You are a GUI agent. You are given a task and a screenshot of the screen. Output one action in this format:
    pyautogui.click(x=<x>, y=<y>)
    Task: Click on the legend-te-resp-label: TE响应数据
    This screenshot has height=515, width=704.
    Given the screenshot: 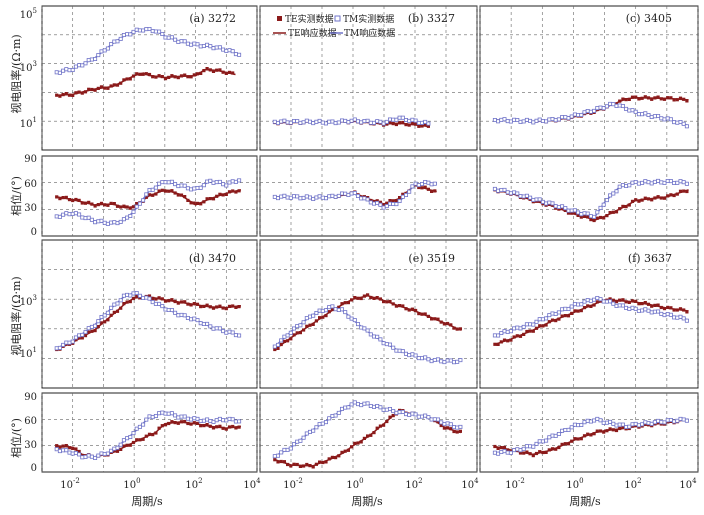 What is the action you would take?
    pyautogui.click(x=312, y=33)
    